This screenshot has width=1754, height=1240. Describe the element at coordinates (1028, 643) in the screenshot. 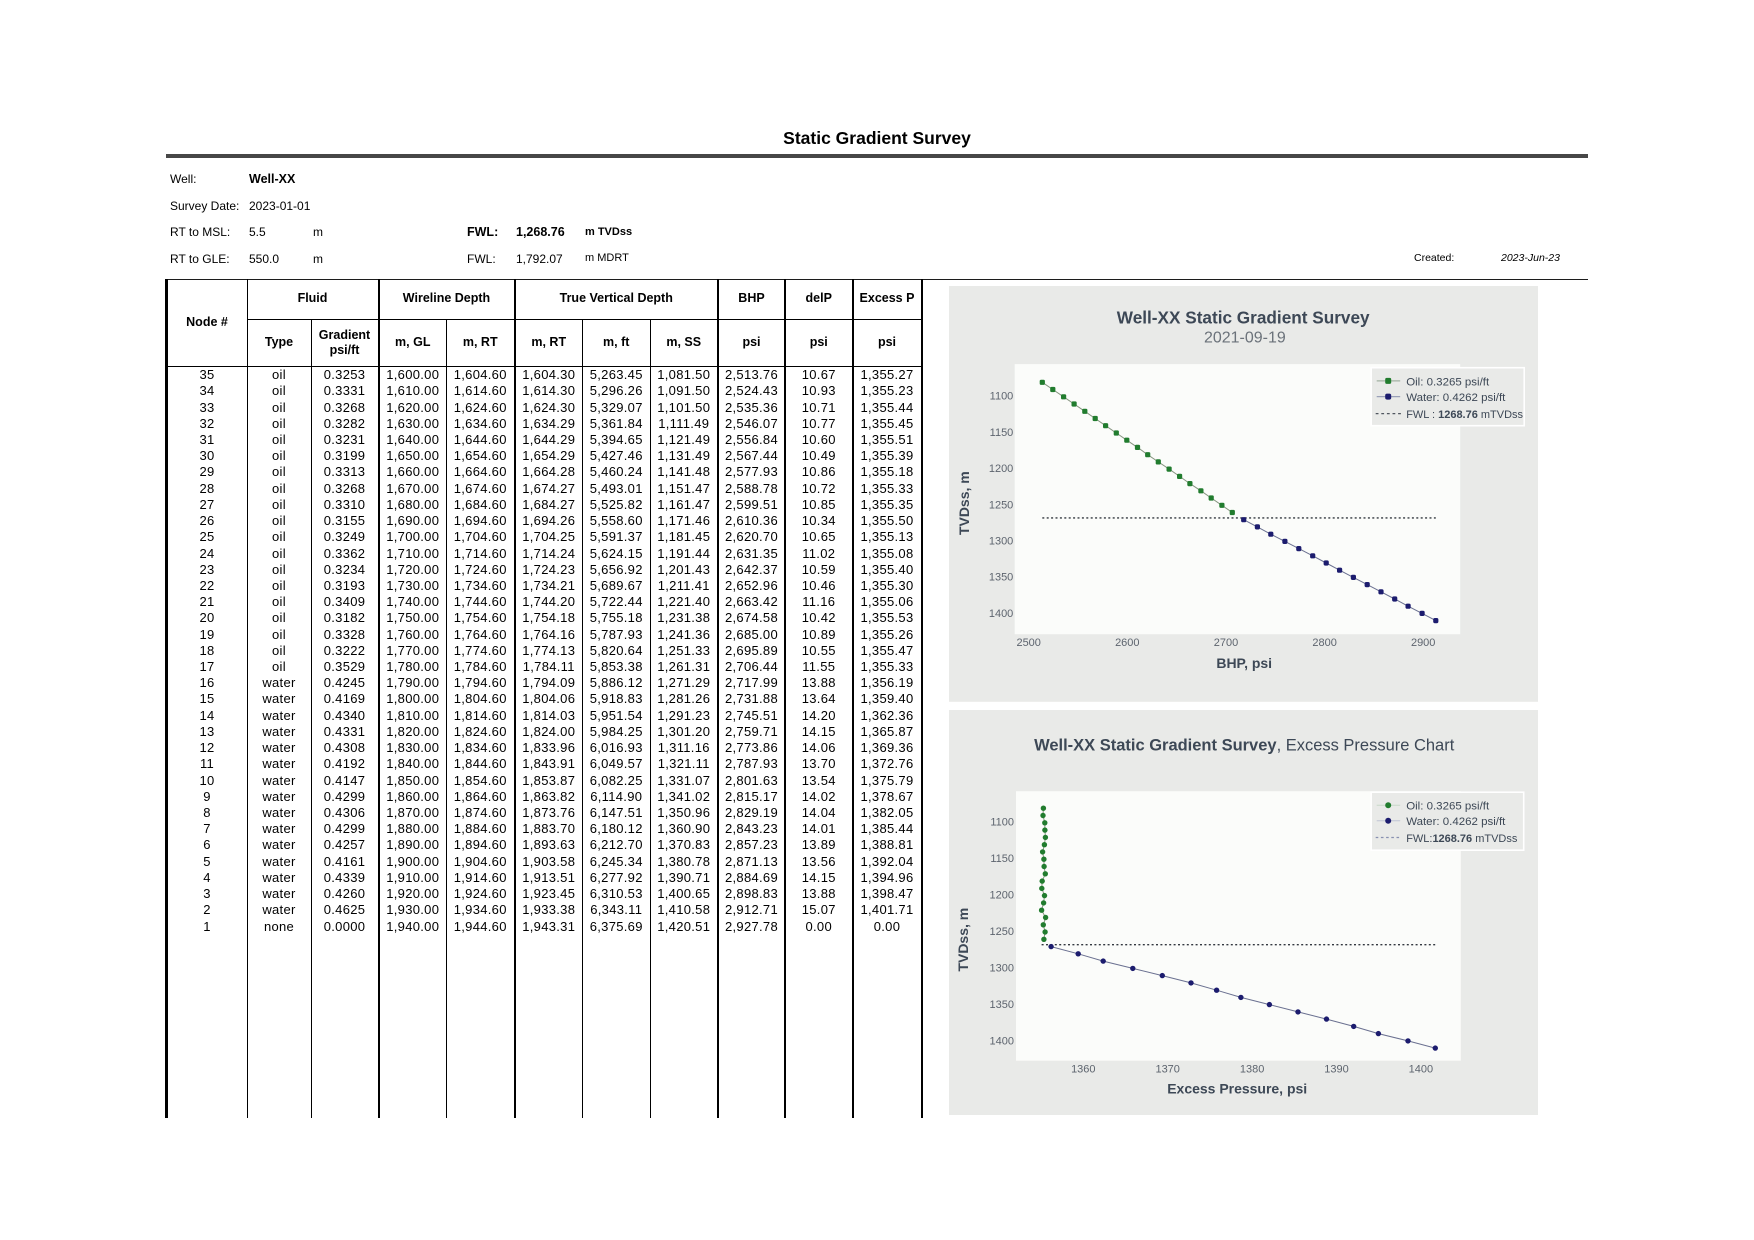

I see `svg-text: 2500` at that location.